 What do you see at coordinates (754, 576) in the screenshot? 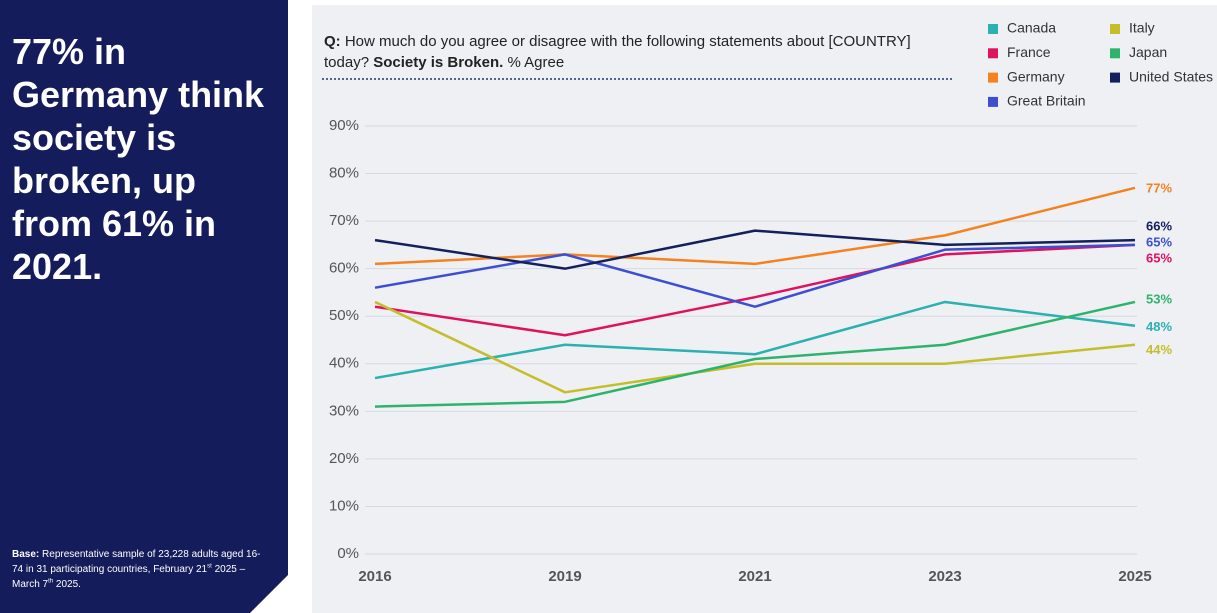
I see `x-tick-label: 2021` at bounding box center [754, 576].